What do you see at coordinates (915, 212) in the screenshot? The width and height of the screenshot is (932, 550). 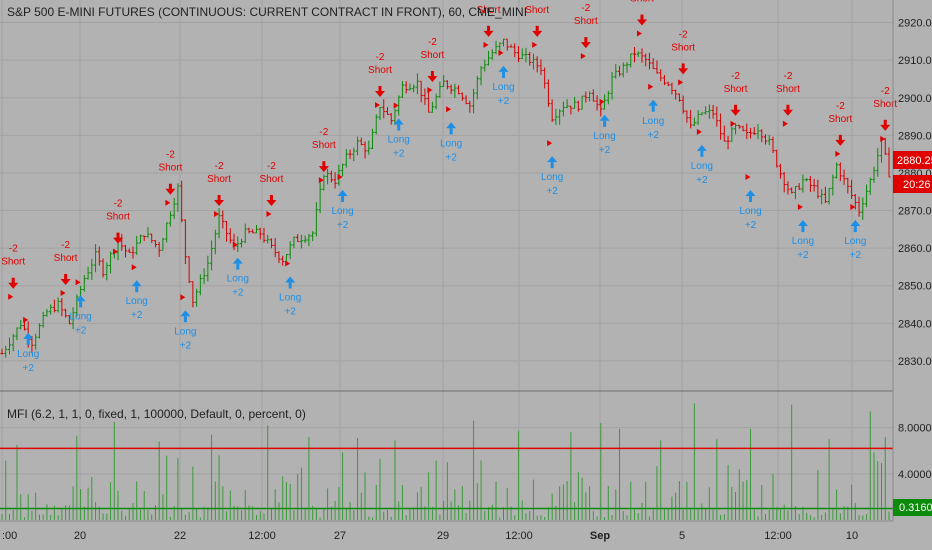 I see `price-tick-label: 2870.00` at bounding box center [915, 212].